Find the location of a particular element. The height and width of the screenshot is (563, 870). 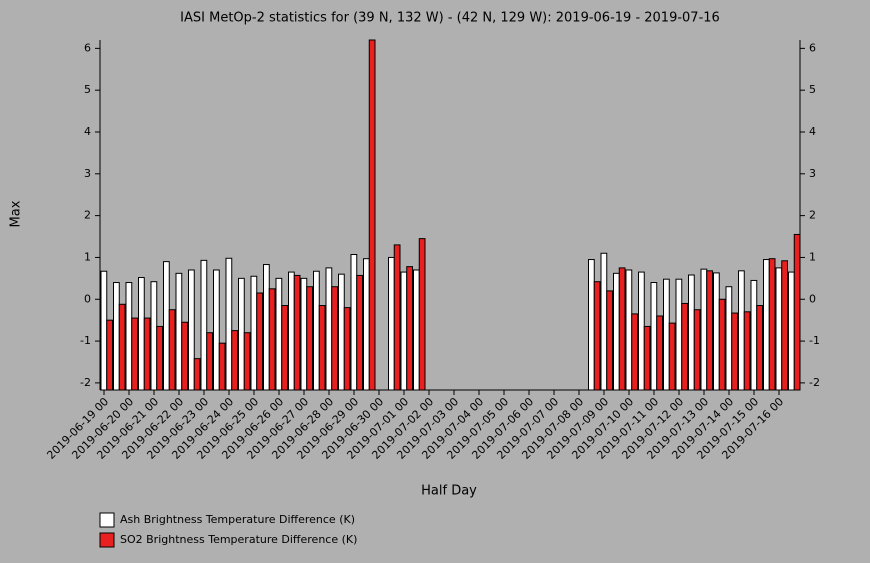

y2-tick-label: 0 is located at coordinates (812, 298).